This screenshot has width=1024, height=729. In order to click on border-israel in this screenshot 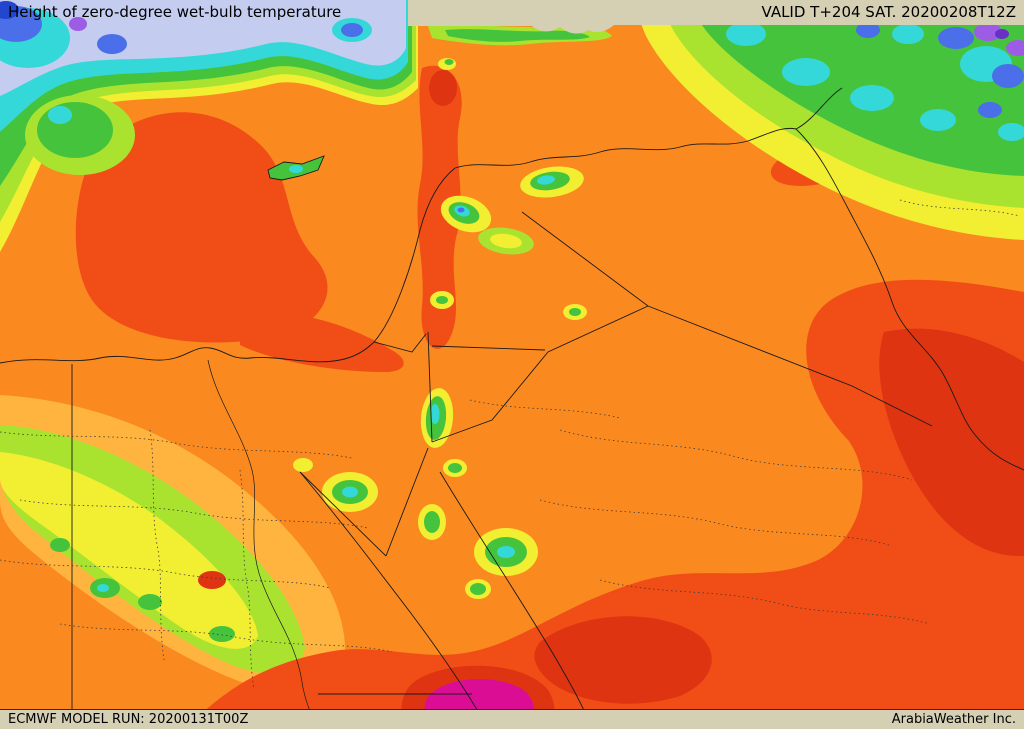, I will do `click(400, 343)`.